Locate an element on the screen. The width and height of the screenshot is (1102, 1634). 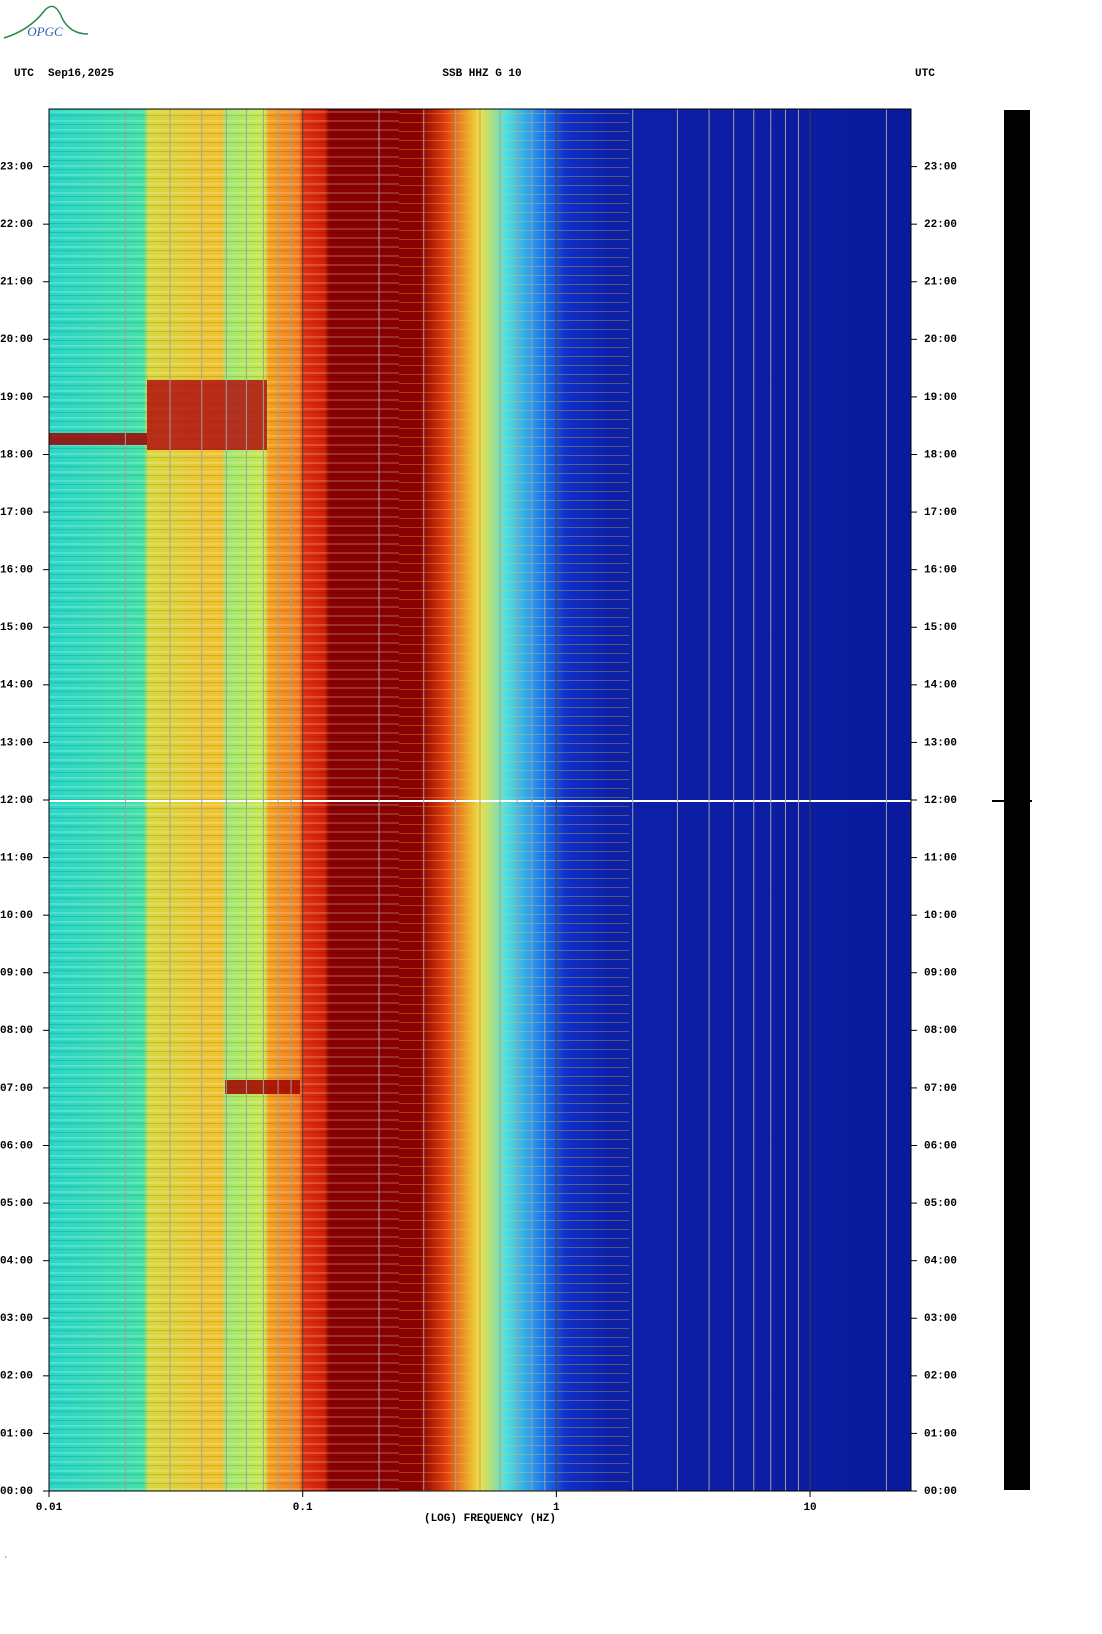
x-tick-label: 0.1 is located at coordinates (303, 1508).